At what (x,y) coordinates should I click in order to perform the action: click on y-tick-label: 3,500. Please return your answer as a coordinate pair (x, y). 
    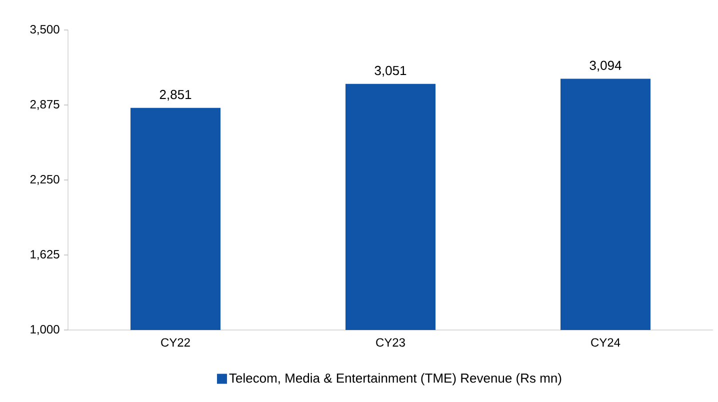
    Looking at the image, I should click on (45, 30).